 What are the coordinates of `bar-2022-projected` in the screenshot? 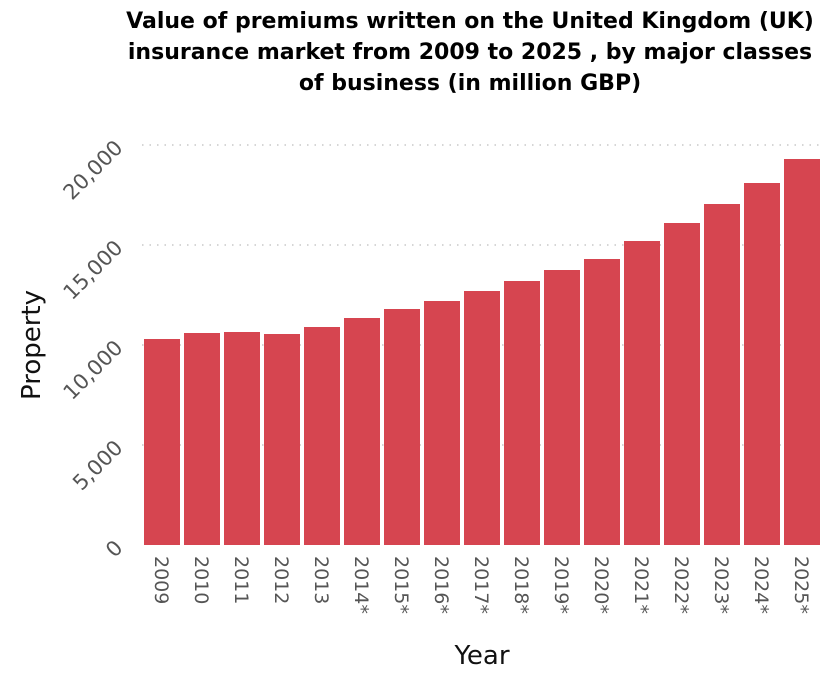 It's located at (682, 384).